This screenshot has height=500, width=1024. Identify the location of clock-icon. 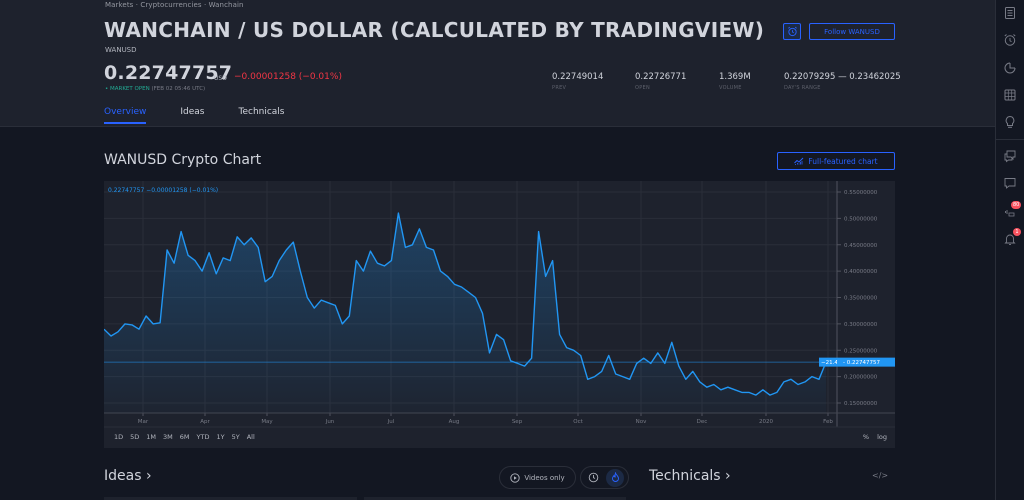
(593, 477).